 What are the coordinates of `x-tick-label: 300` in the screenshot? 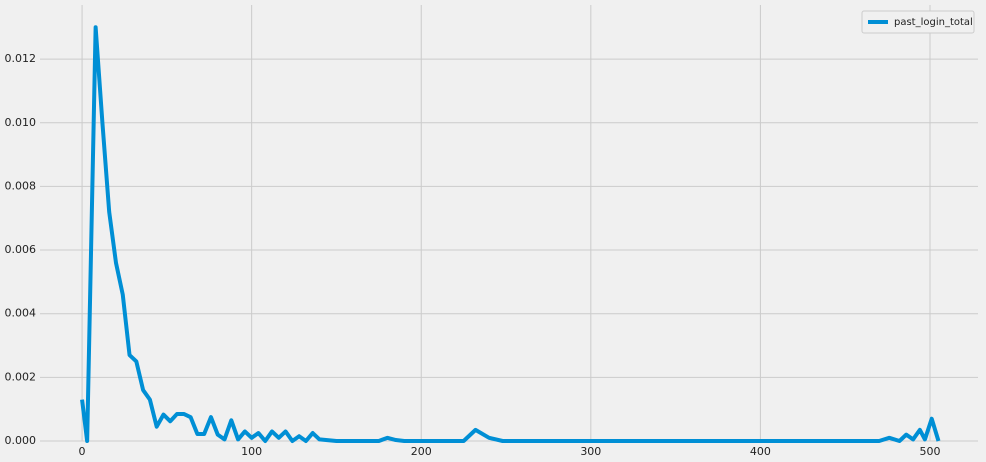 It's located at (590, 451).